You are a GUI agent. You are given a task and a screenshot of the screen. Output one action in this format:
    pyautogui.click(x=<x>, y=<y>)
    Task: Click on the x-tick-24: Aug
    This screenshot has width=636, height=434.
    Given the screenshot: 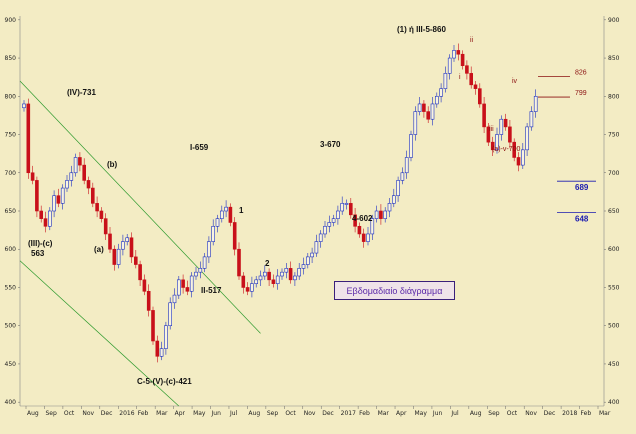 What is the action you would take?
    pyautogui.click(x=476, y=413)
    